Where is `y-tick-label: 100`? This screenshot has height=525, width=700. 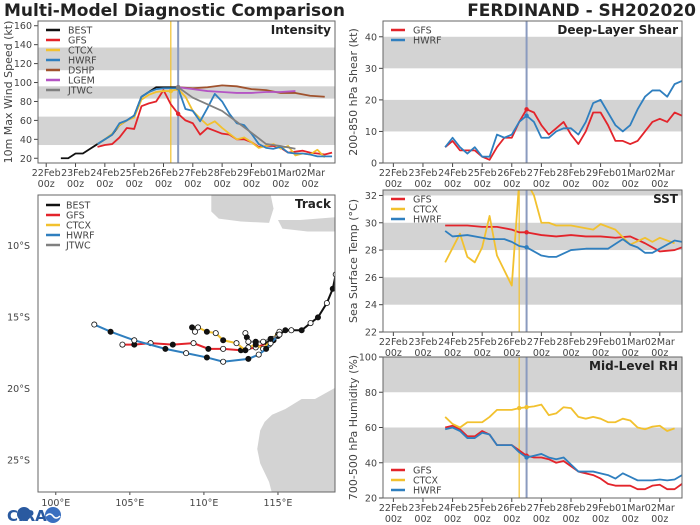
y-tick-label: 100 is located at coordinates (23, 83).